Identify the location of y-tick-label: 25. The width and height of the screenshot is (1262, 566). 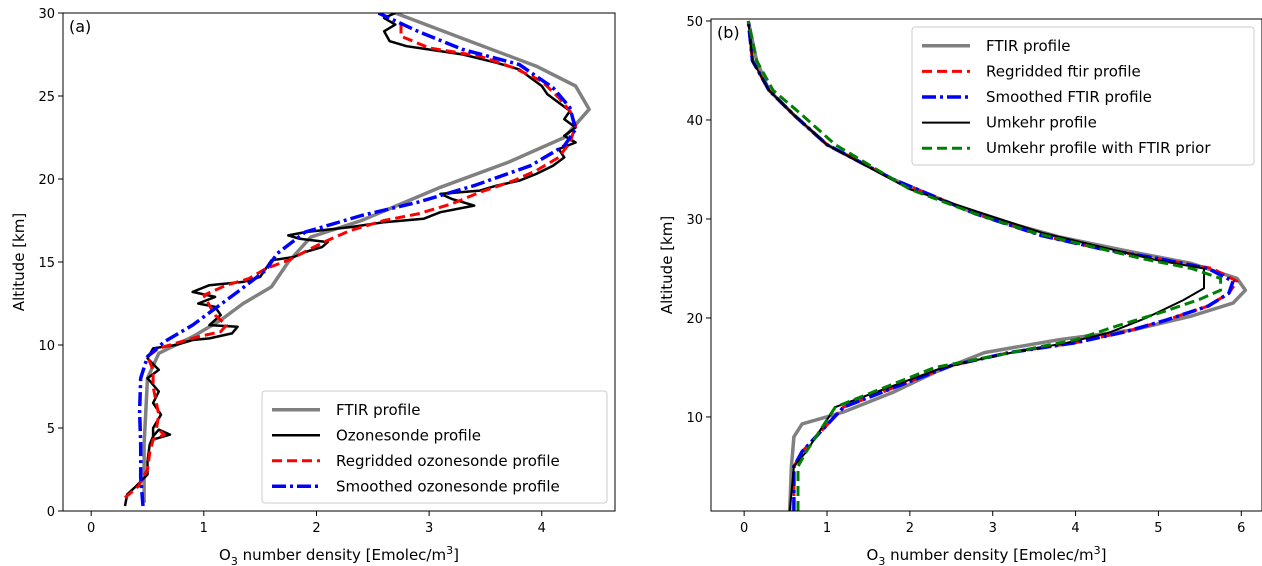
(46, 97).